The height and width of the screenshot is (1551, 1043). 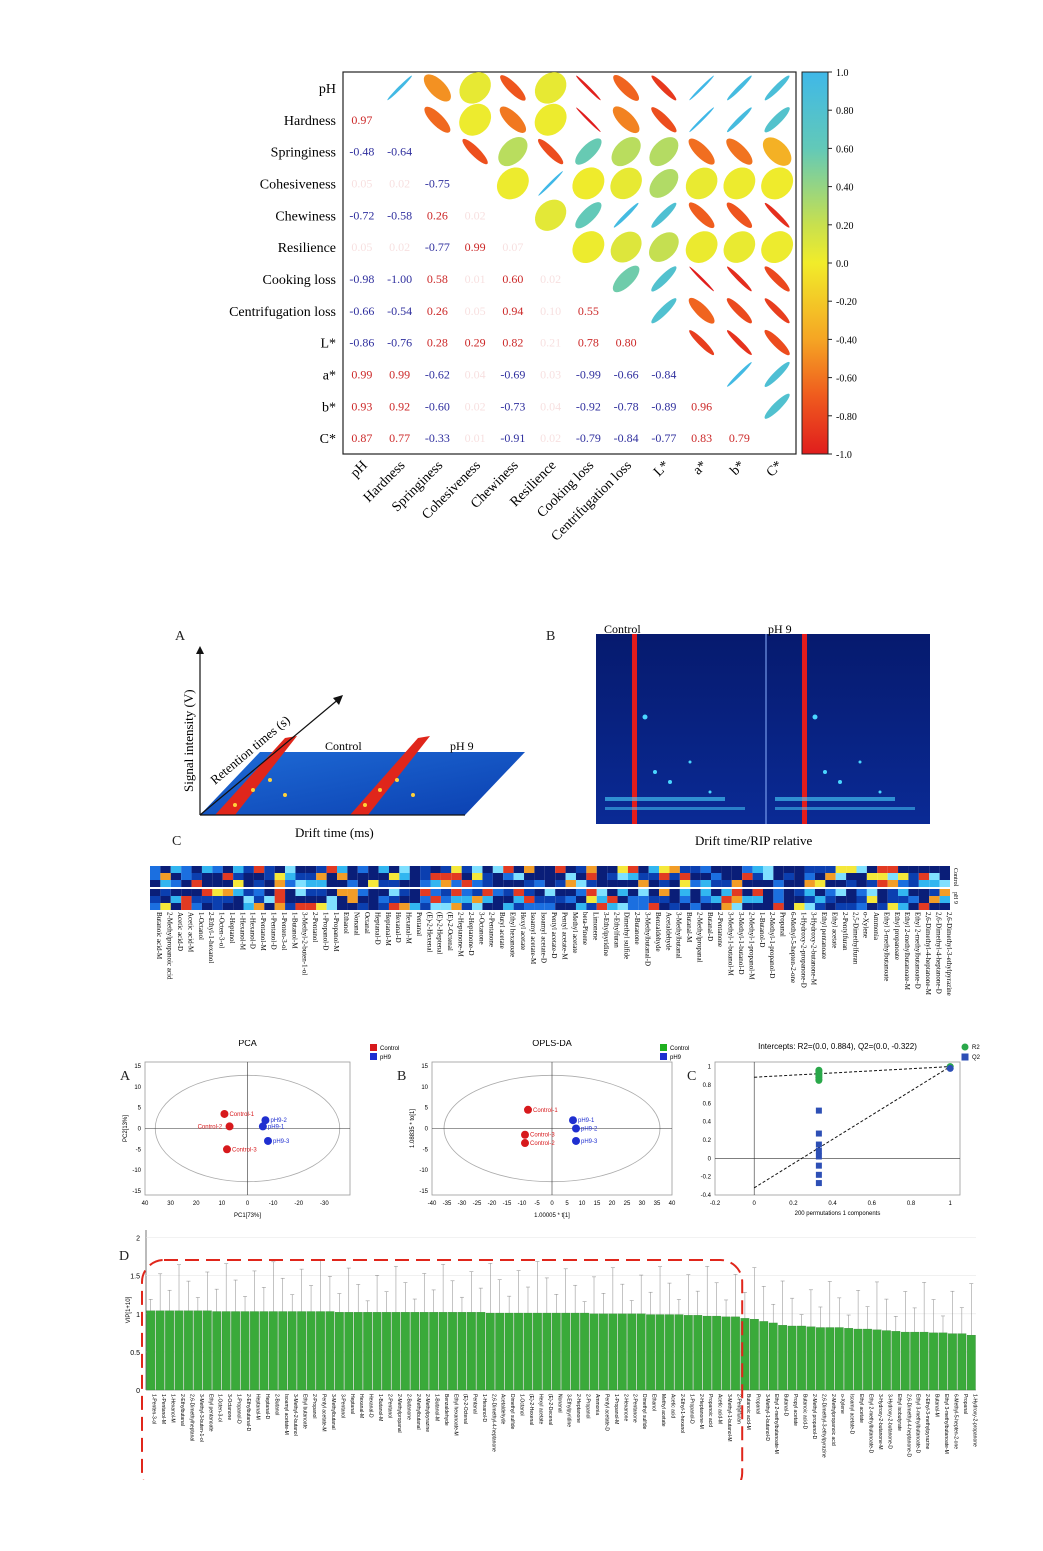 I want to click on x-tick-label: 0, so click(x=755, y=1204).